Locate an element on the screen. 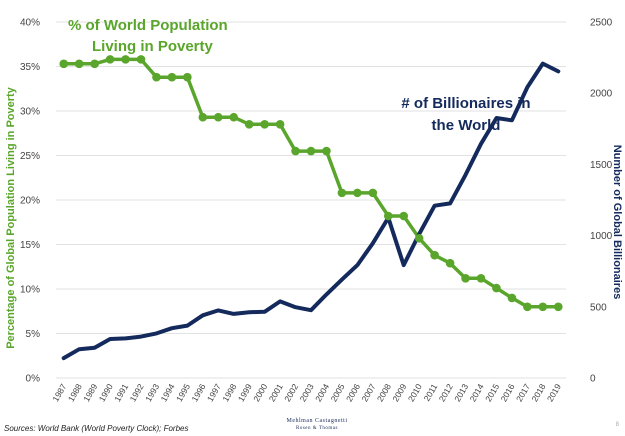  x-tick-label: 1990 is located at coordinates (106, 393).